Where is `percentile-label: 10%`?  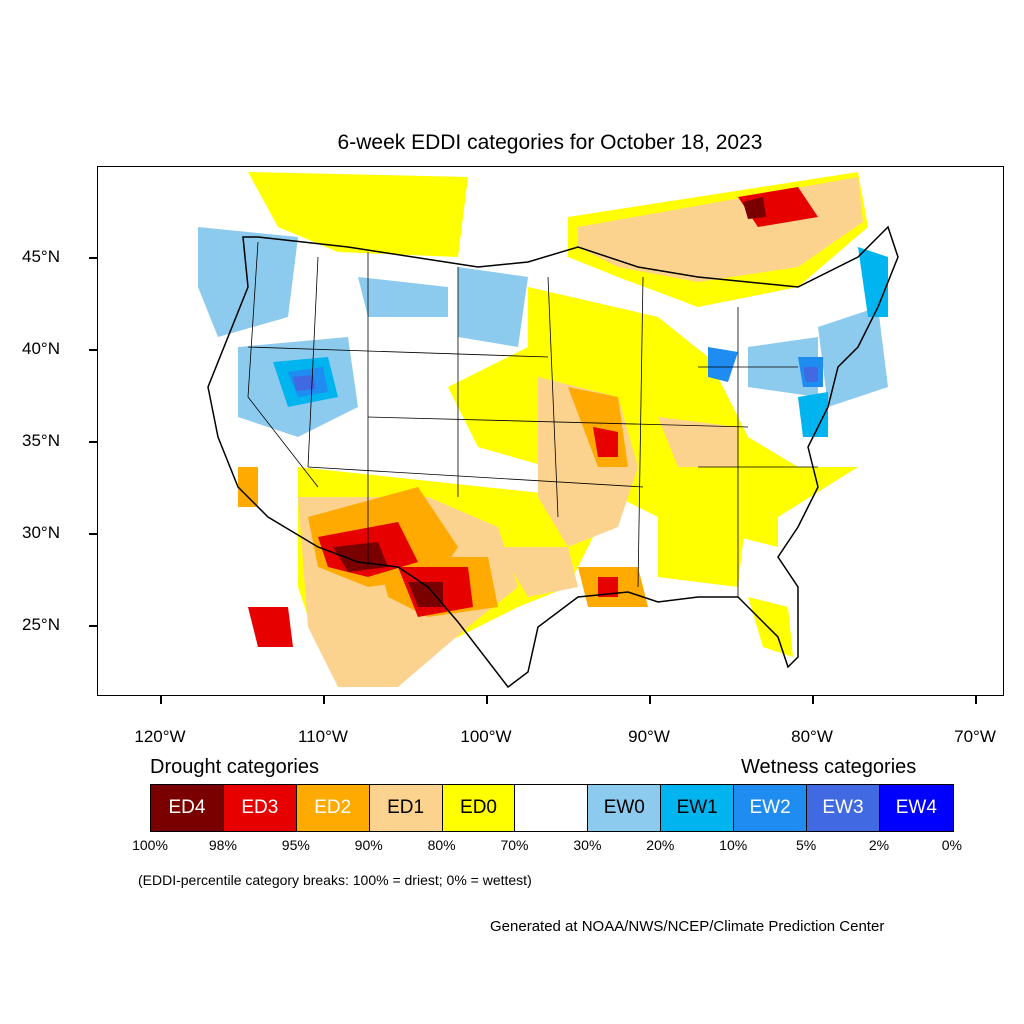
percentile-label: 10% is located at coordinates (733, 845).